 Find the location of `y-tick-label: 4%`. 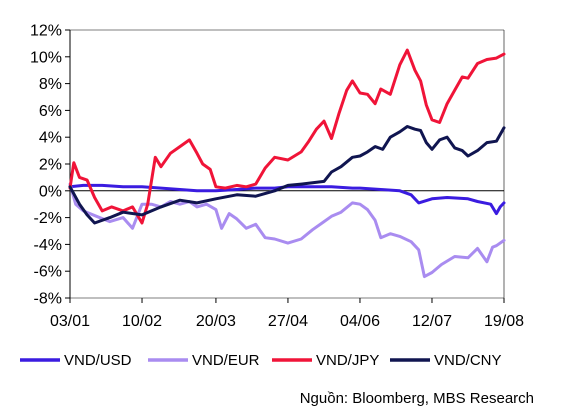

y-tick-label: 4% is located at coordinates (50, 138).